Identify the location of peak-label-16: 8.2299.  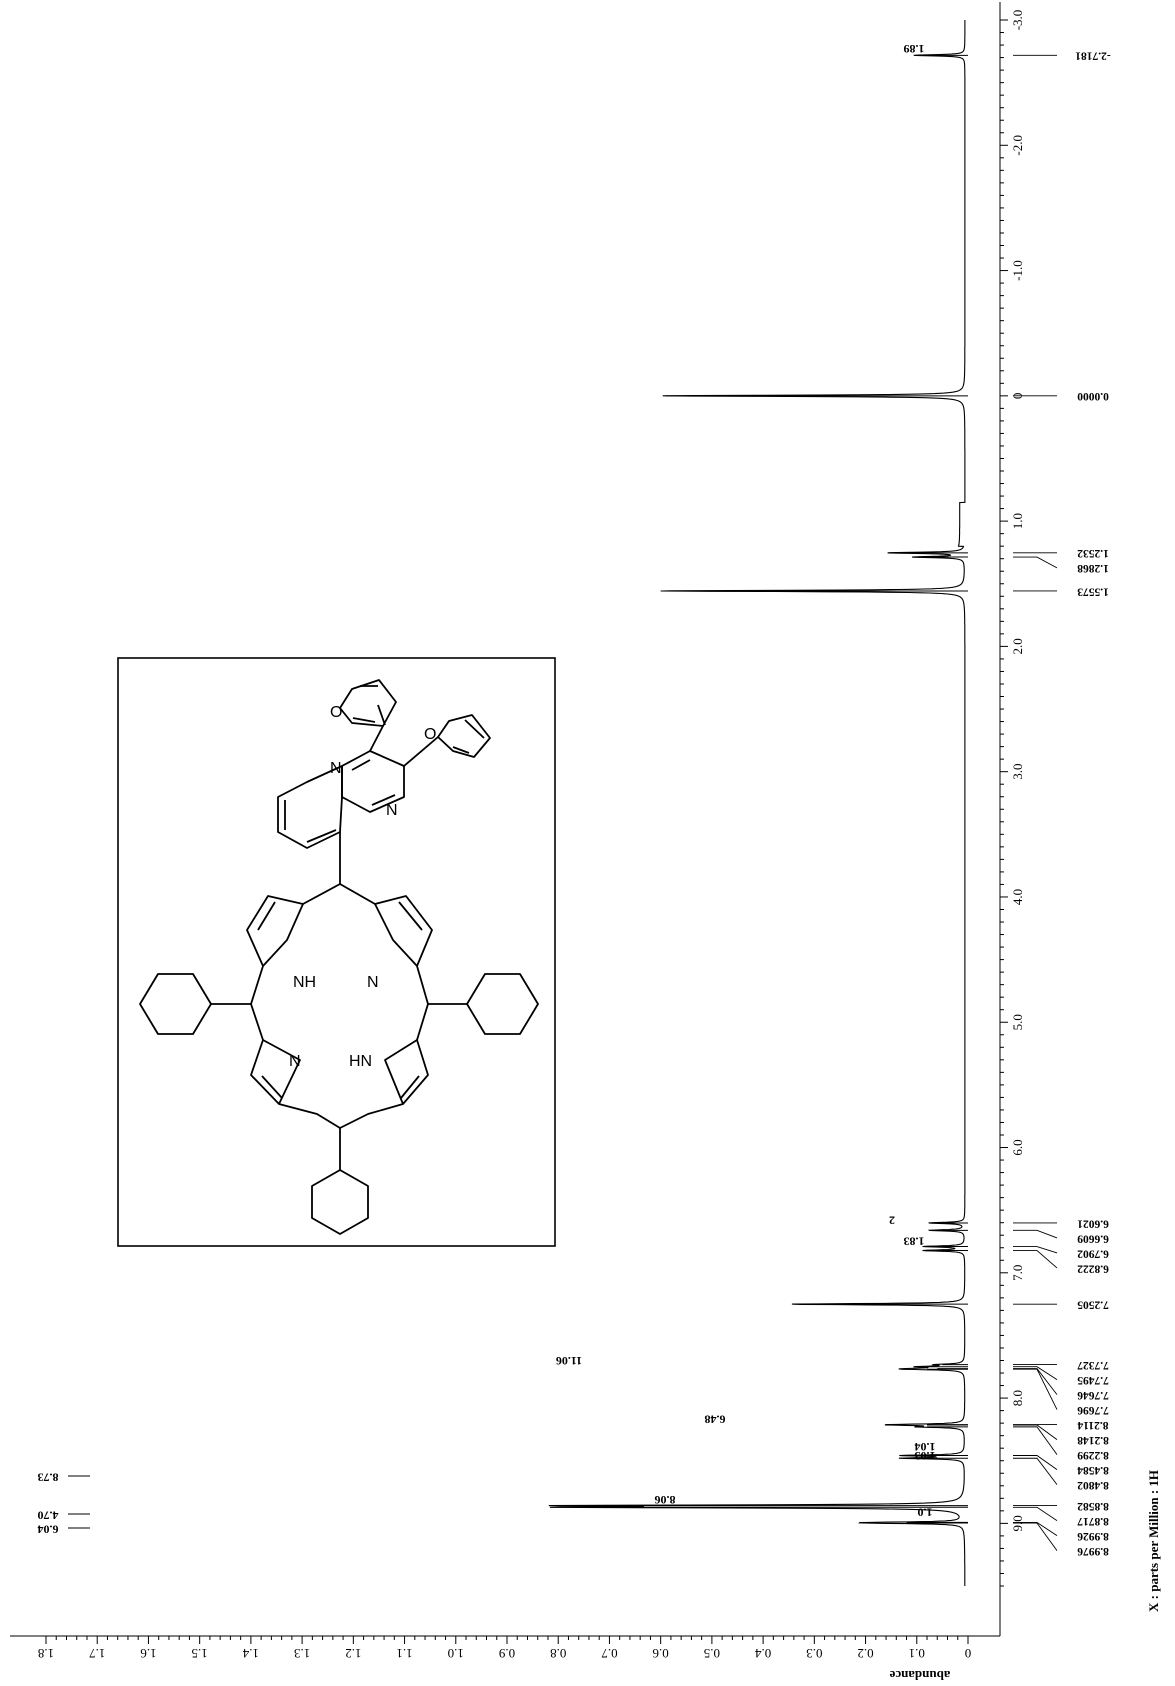
(1093, 1455).